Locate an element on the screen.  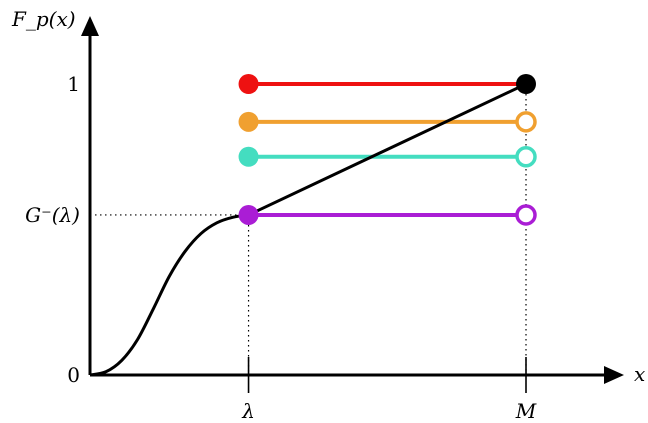
series-lines is located at coordinates (387, 149).